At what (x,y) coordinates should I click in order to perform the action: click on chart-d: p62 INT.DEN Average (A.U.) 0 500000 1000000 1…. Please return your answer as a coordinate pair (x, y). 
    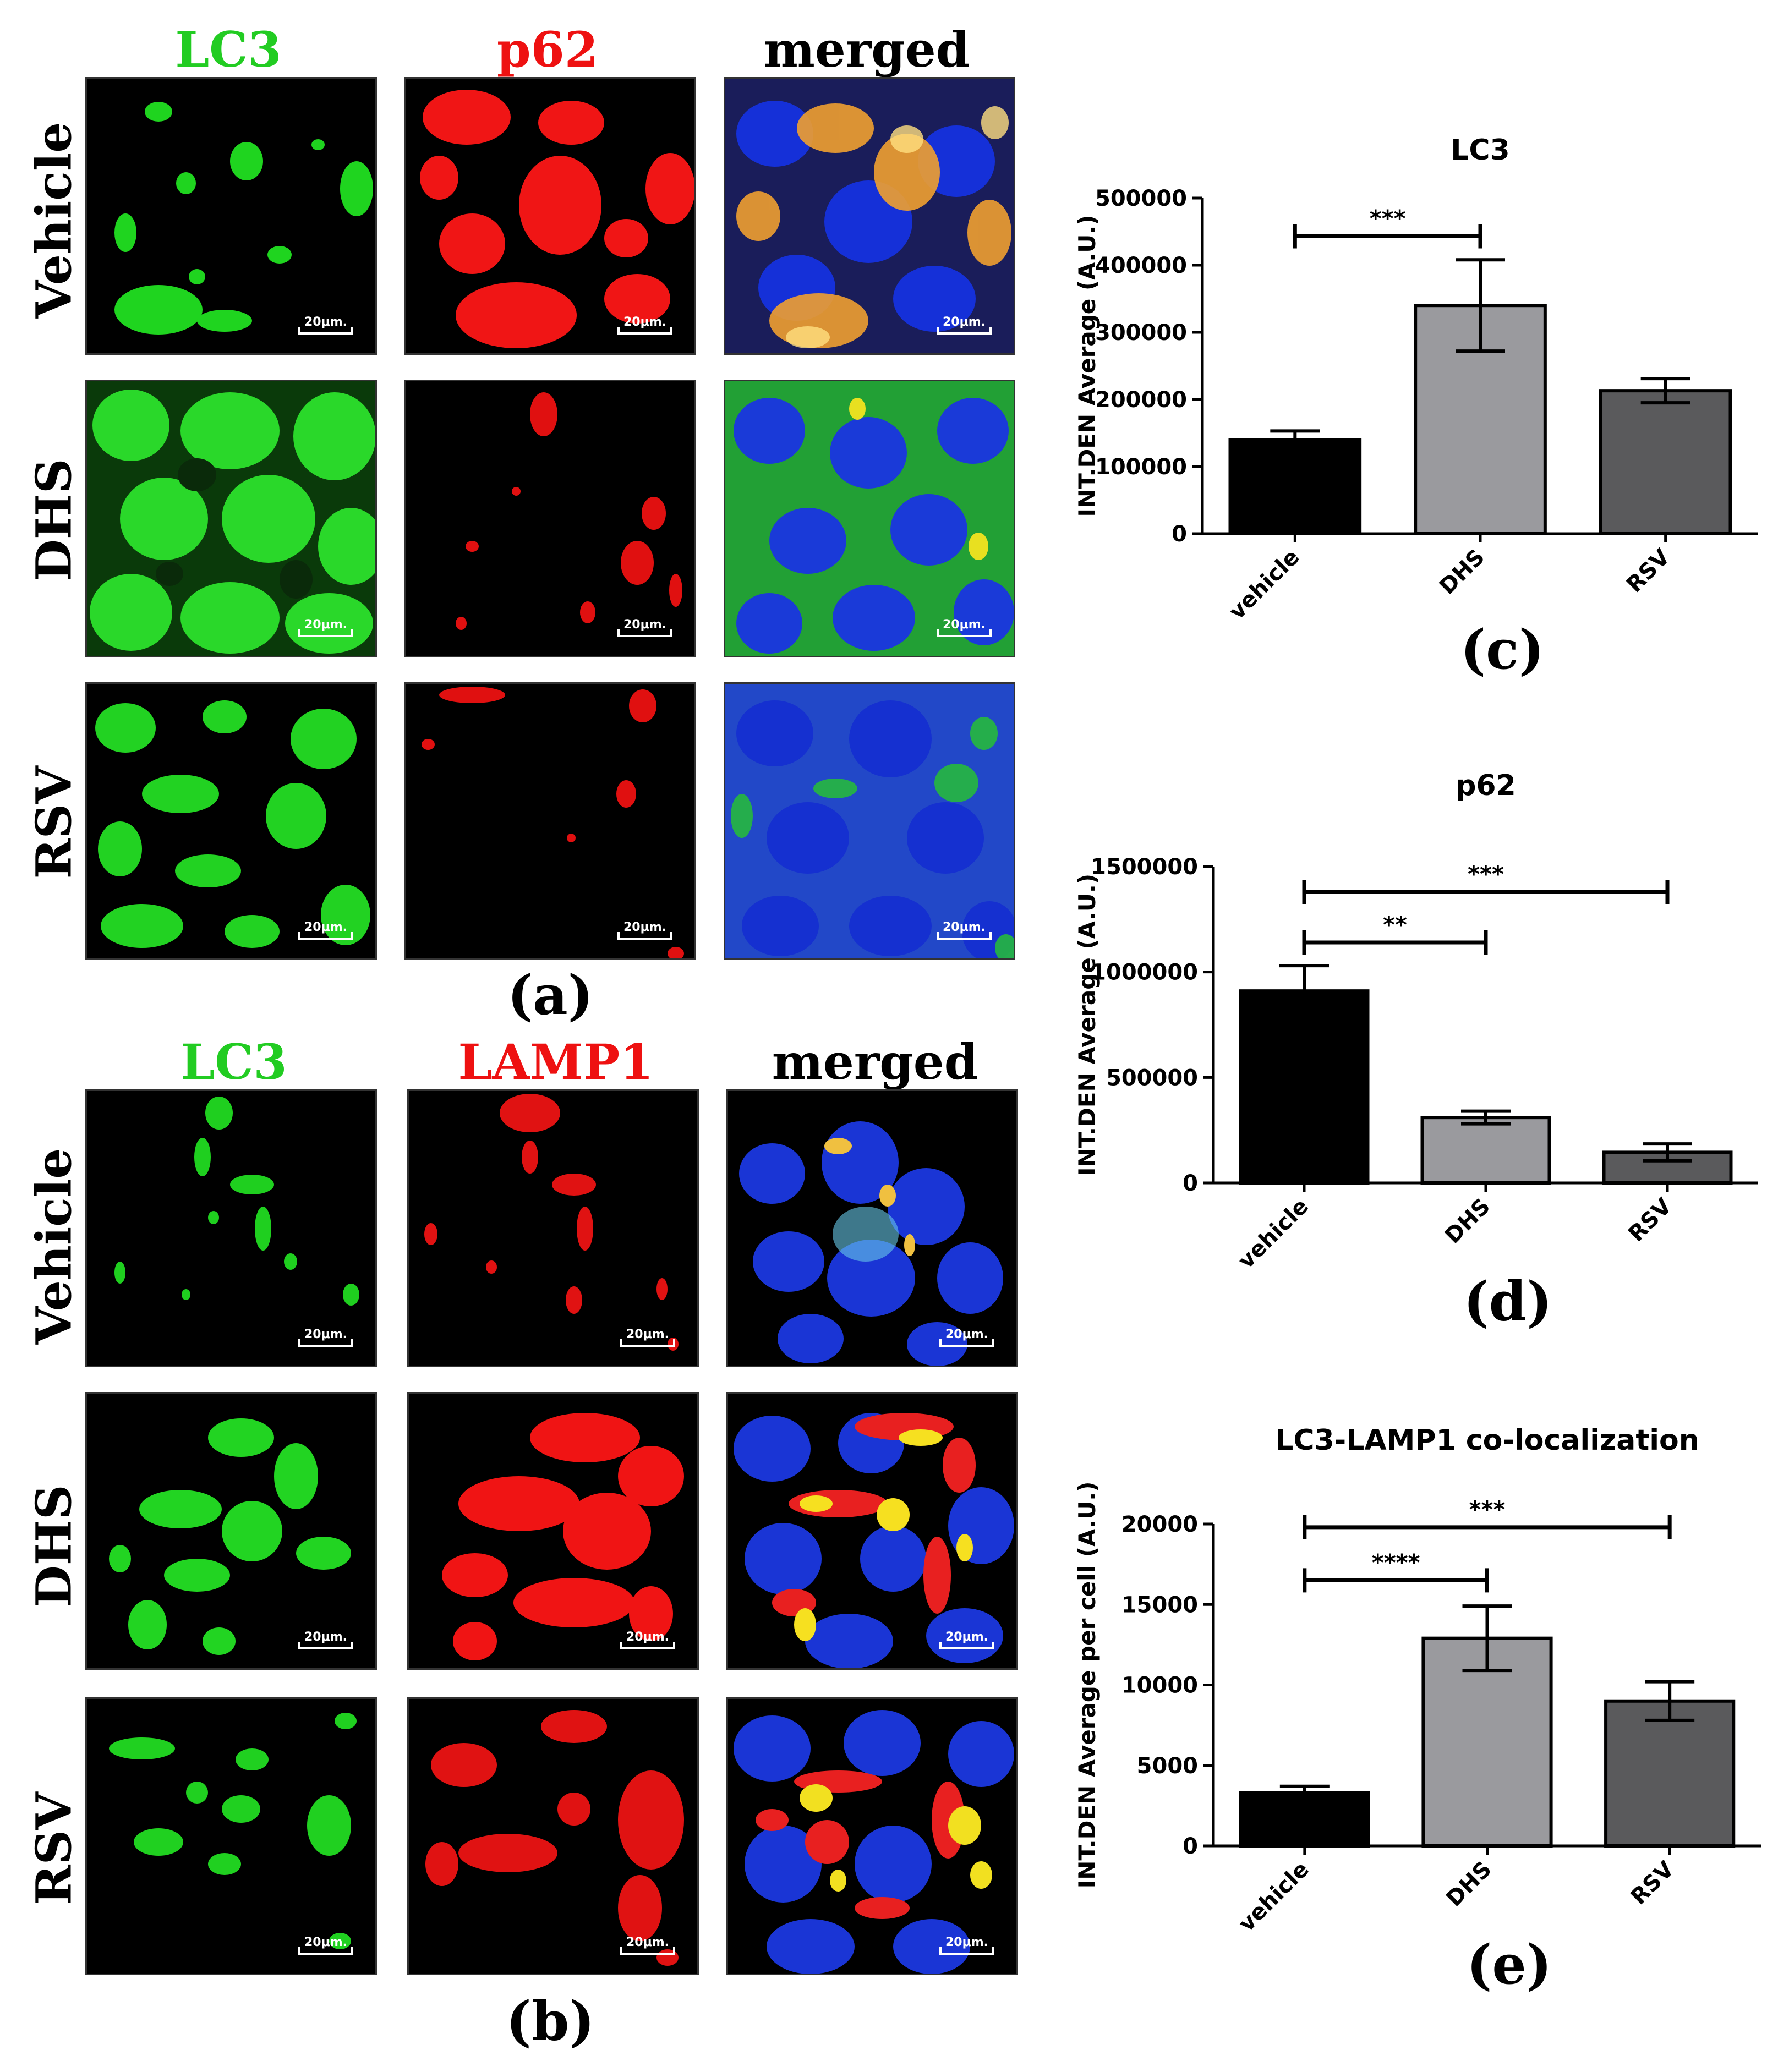
    Looking at the image, I should click on (1430, 1051).